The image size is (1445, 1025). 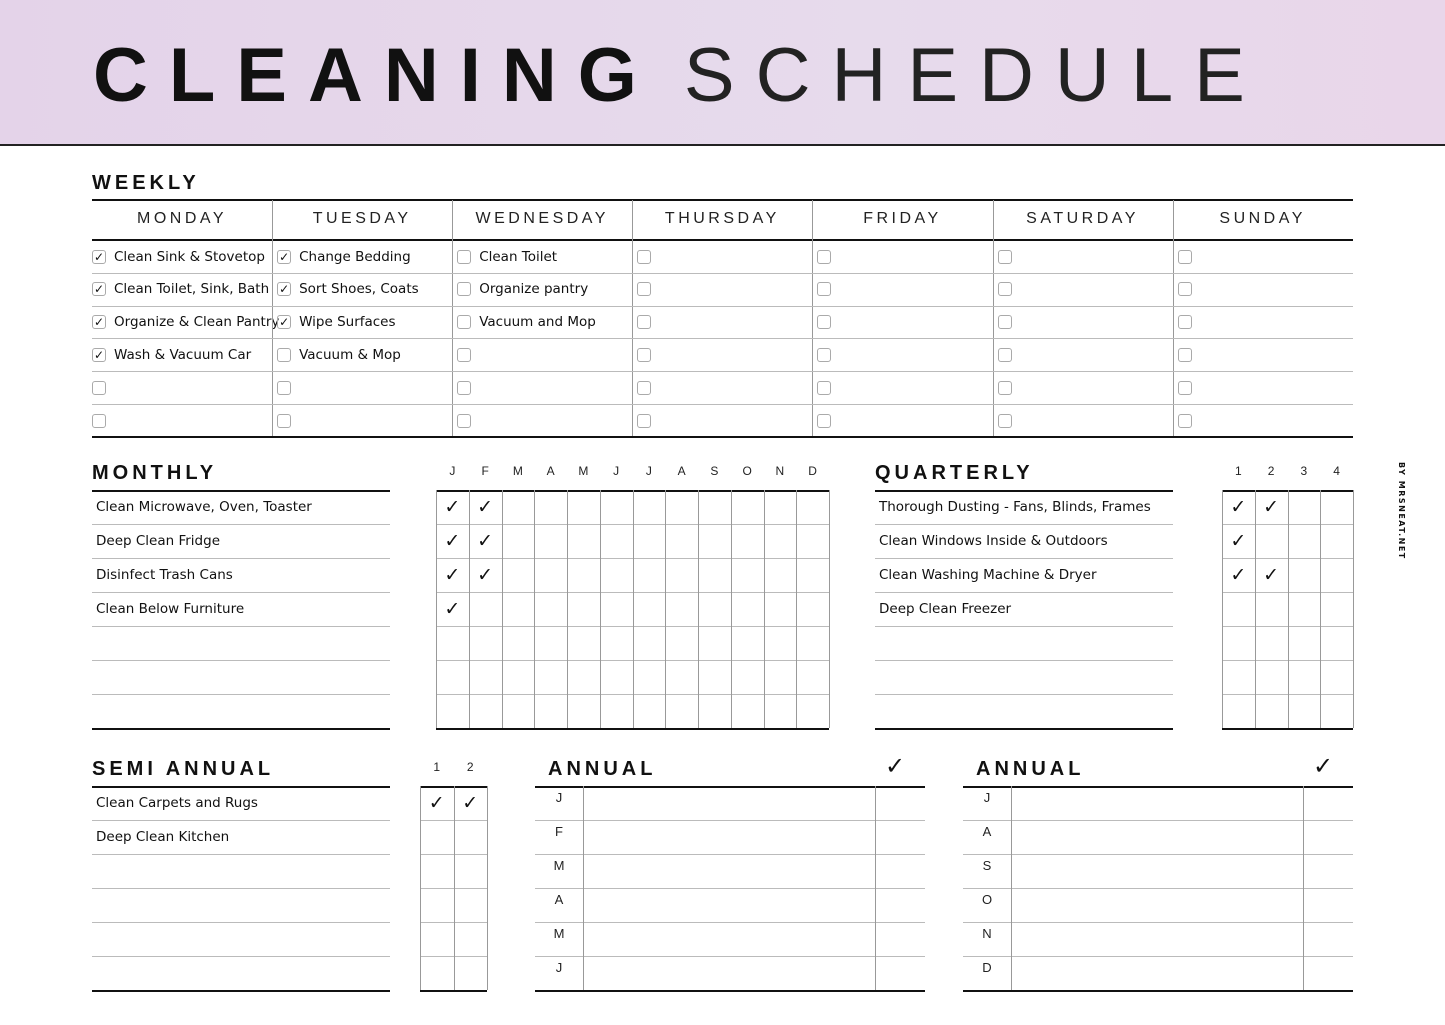 What do you see at coordinates (544, 256) in the screenshot?
I see `task-item: Clean Toilet` at bounding box center [544, 256].